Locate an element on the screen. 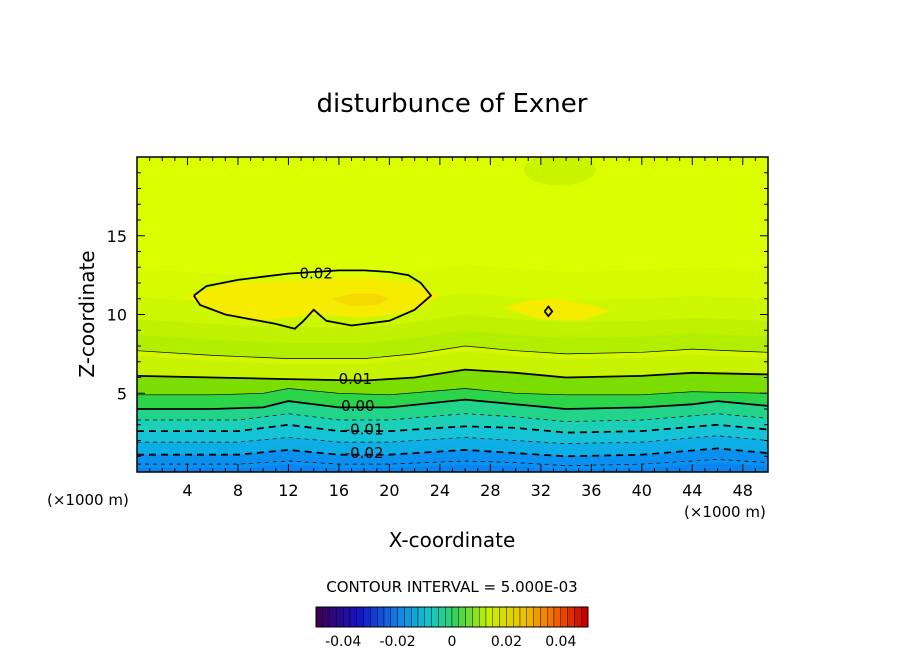 This screenshot has width=904, height=654. colorbar-tick-label: 0 is located at coordinates (452, 642).